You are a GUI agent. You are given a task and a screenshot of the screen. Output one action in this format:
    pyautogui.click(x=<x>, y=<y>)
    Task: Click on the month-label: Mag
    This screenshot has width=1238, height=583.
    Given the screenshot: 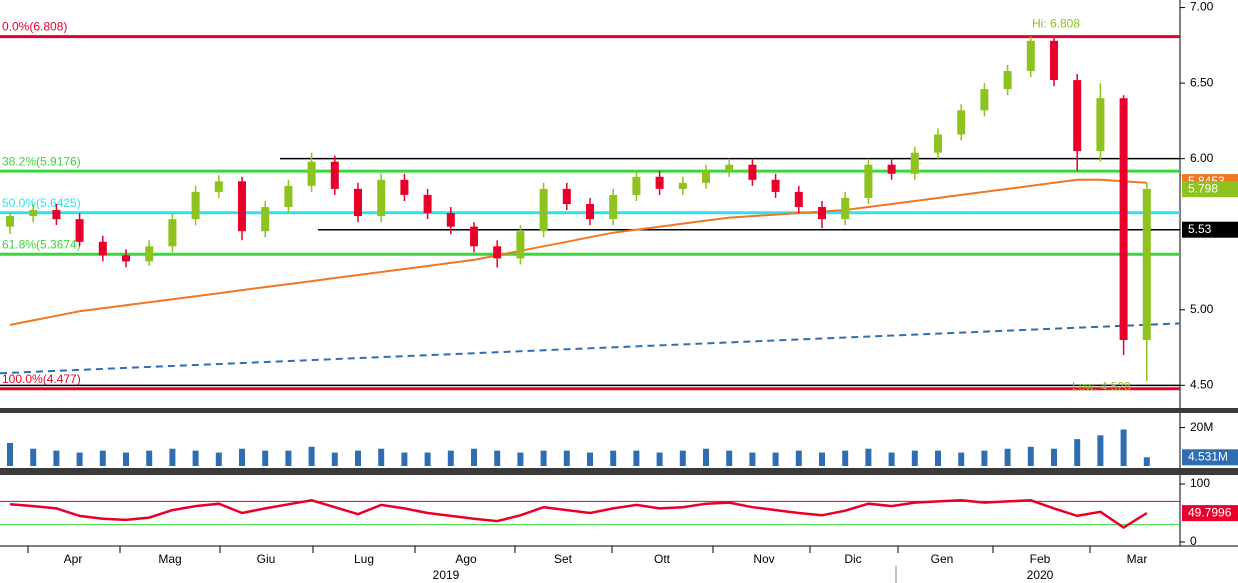 What is the action you would take?
    pyautogui.click(x=169, y=559)
    